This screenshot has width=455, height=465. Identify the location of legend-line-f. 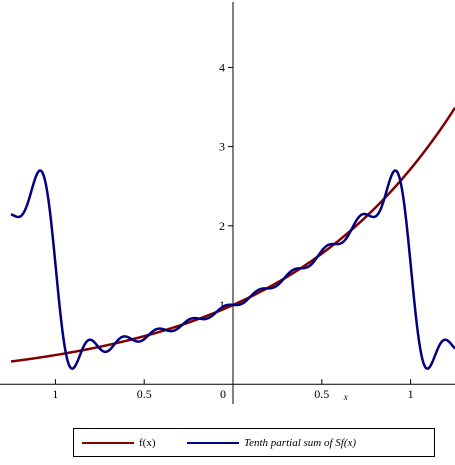
(108, 443).